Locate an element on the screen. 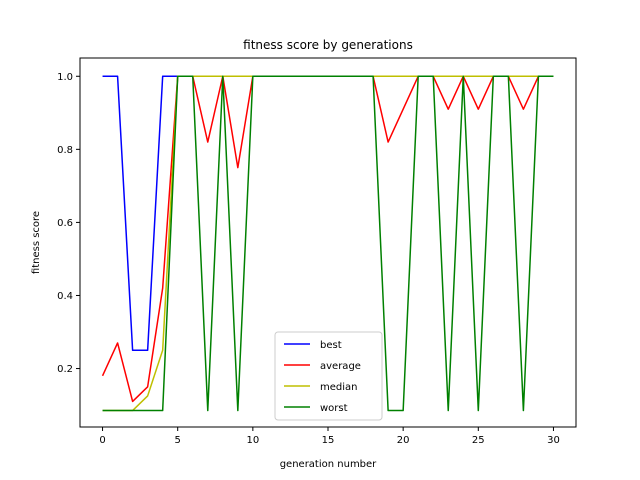 This screenshot has height=480, width=640. y-axis-label: fitness score is located at coordinates (36, 242).